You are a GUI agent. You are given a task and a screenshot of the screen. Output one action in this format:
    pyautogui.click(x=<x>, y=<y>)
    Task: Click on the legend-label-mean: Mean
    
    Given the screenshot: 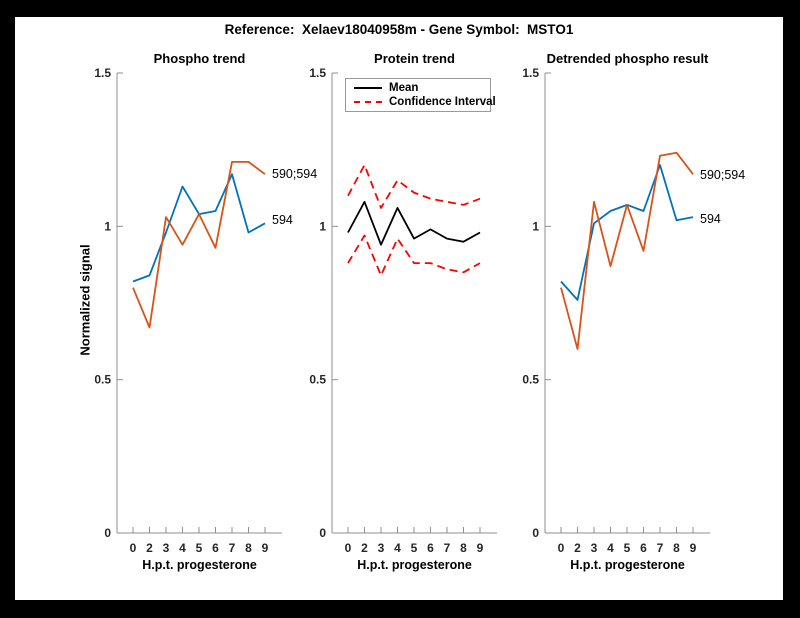 What is the action you would take?
    pyautogui.click(x=404, y=88)
    